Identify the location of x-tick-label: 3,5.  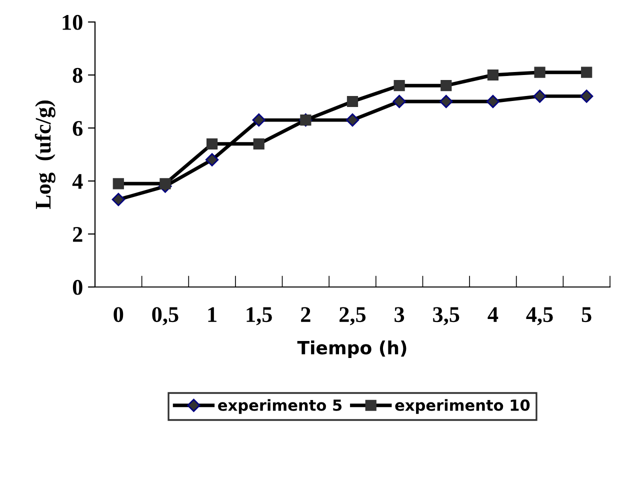
(446, 316).